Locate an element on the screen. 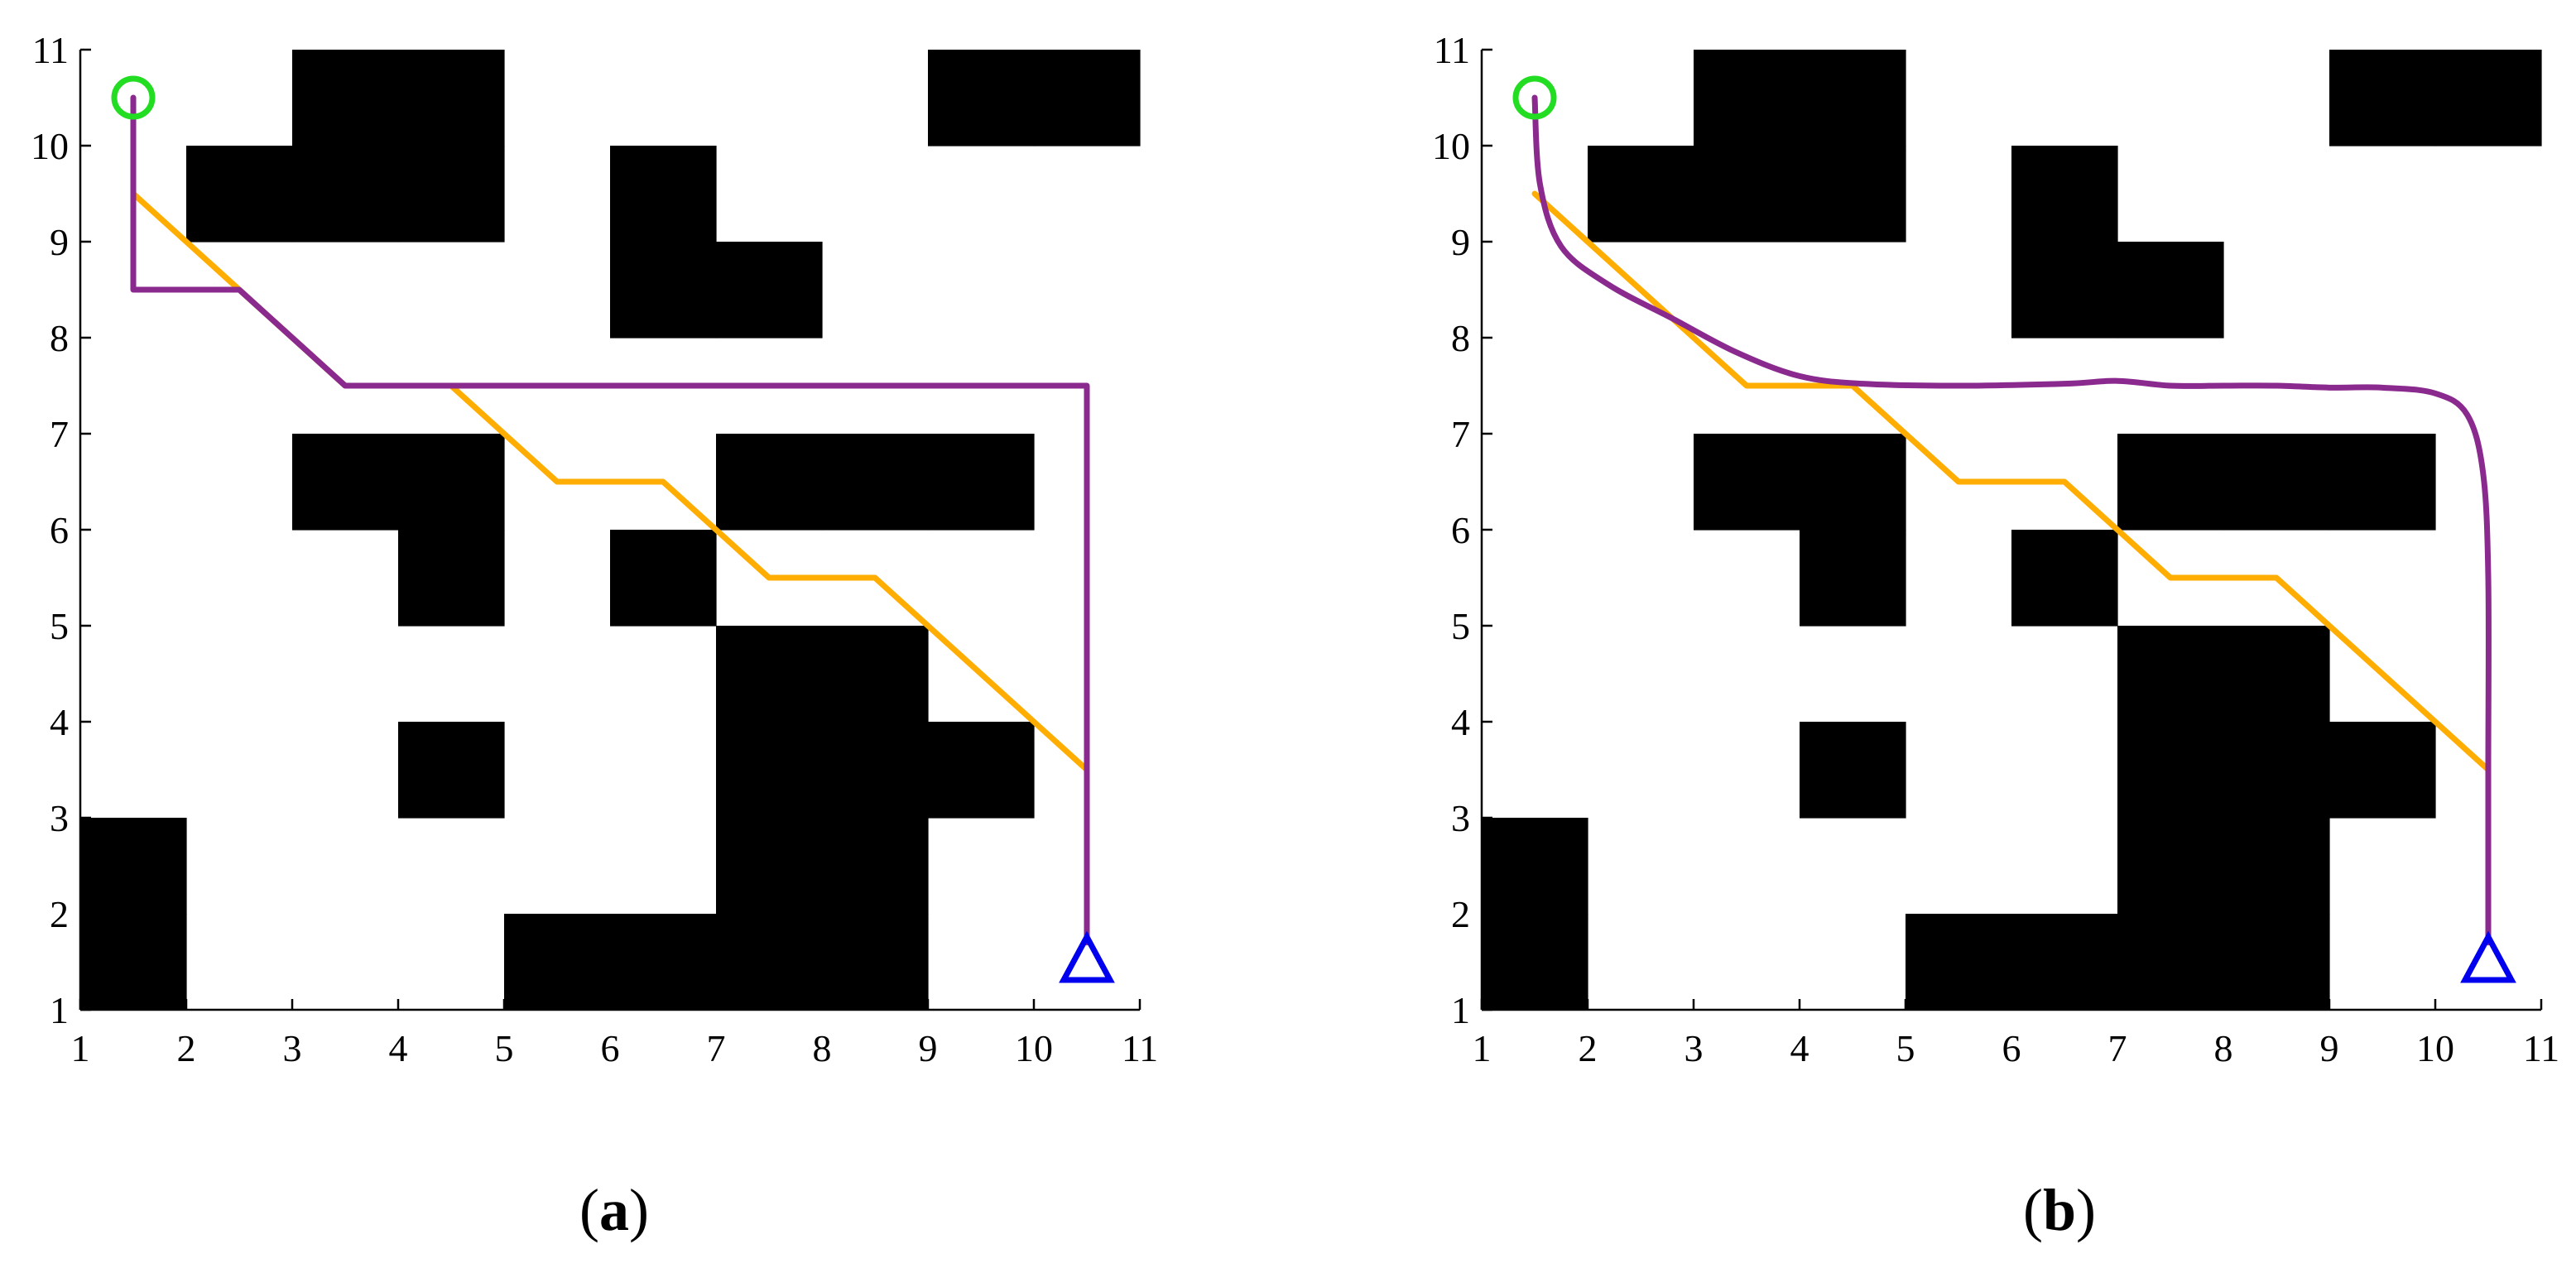  x-tick-label: 6 is located at coordinates (2011, 1048).